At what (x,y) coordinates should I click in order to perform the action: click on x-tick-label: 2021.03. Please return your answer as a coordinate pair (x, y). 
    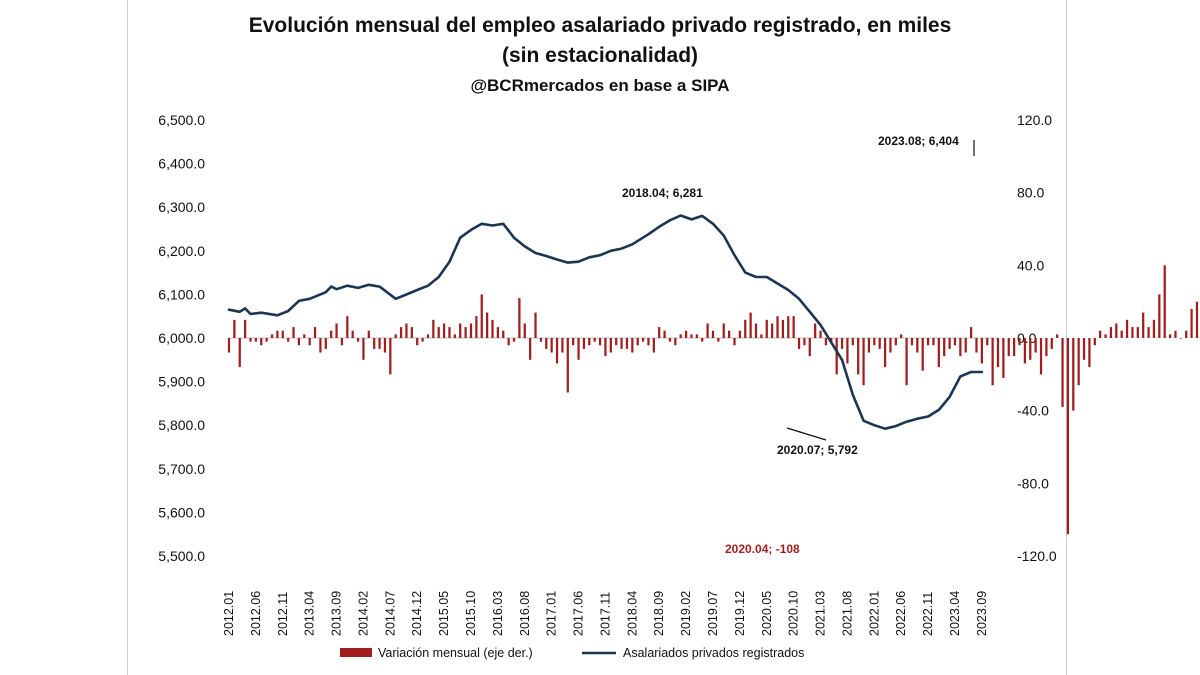
    Looking at the image, I should click on (821, 613).